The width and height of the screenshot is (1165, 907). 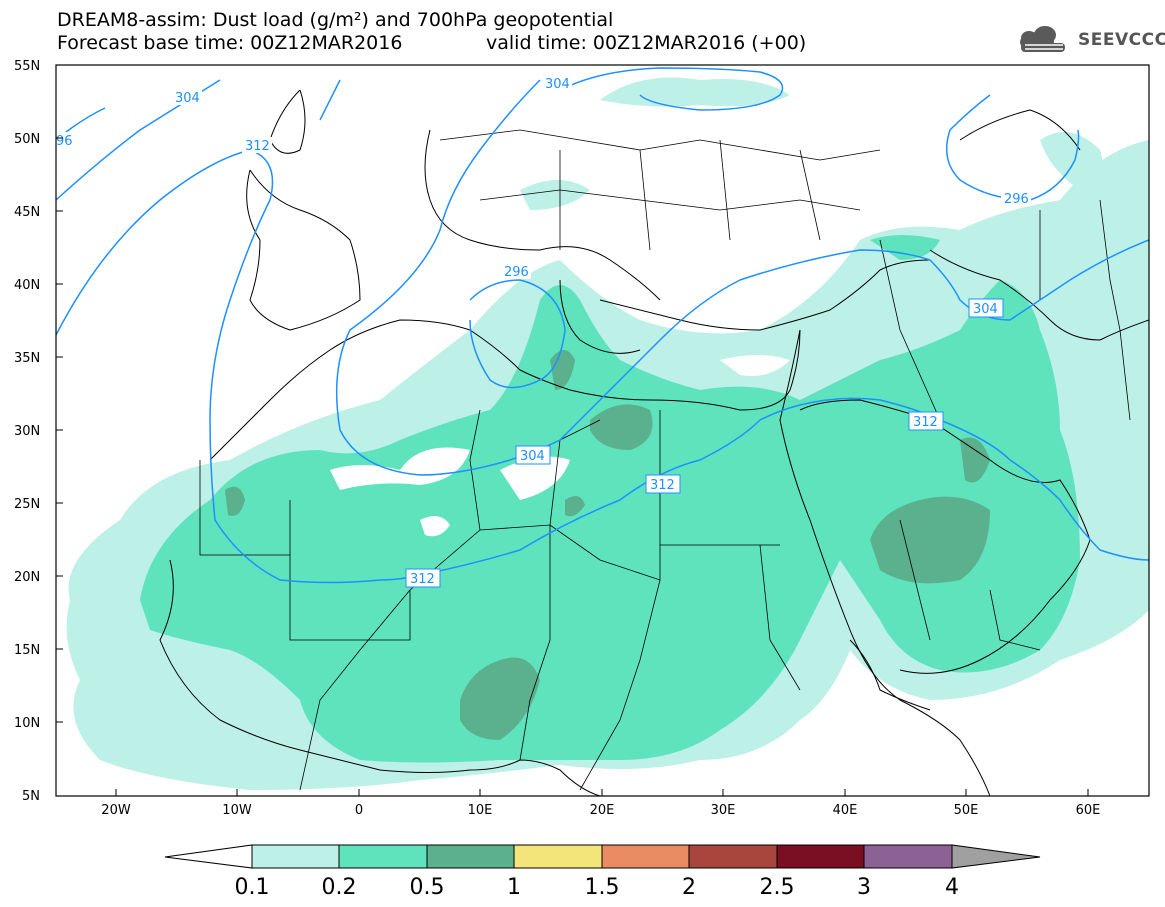 I want to click on logo-text: SEEVCCC, so click(x=1121, y=40).